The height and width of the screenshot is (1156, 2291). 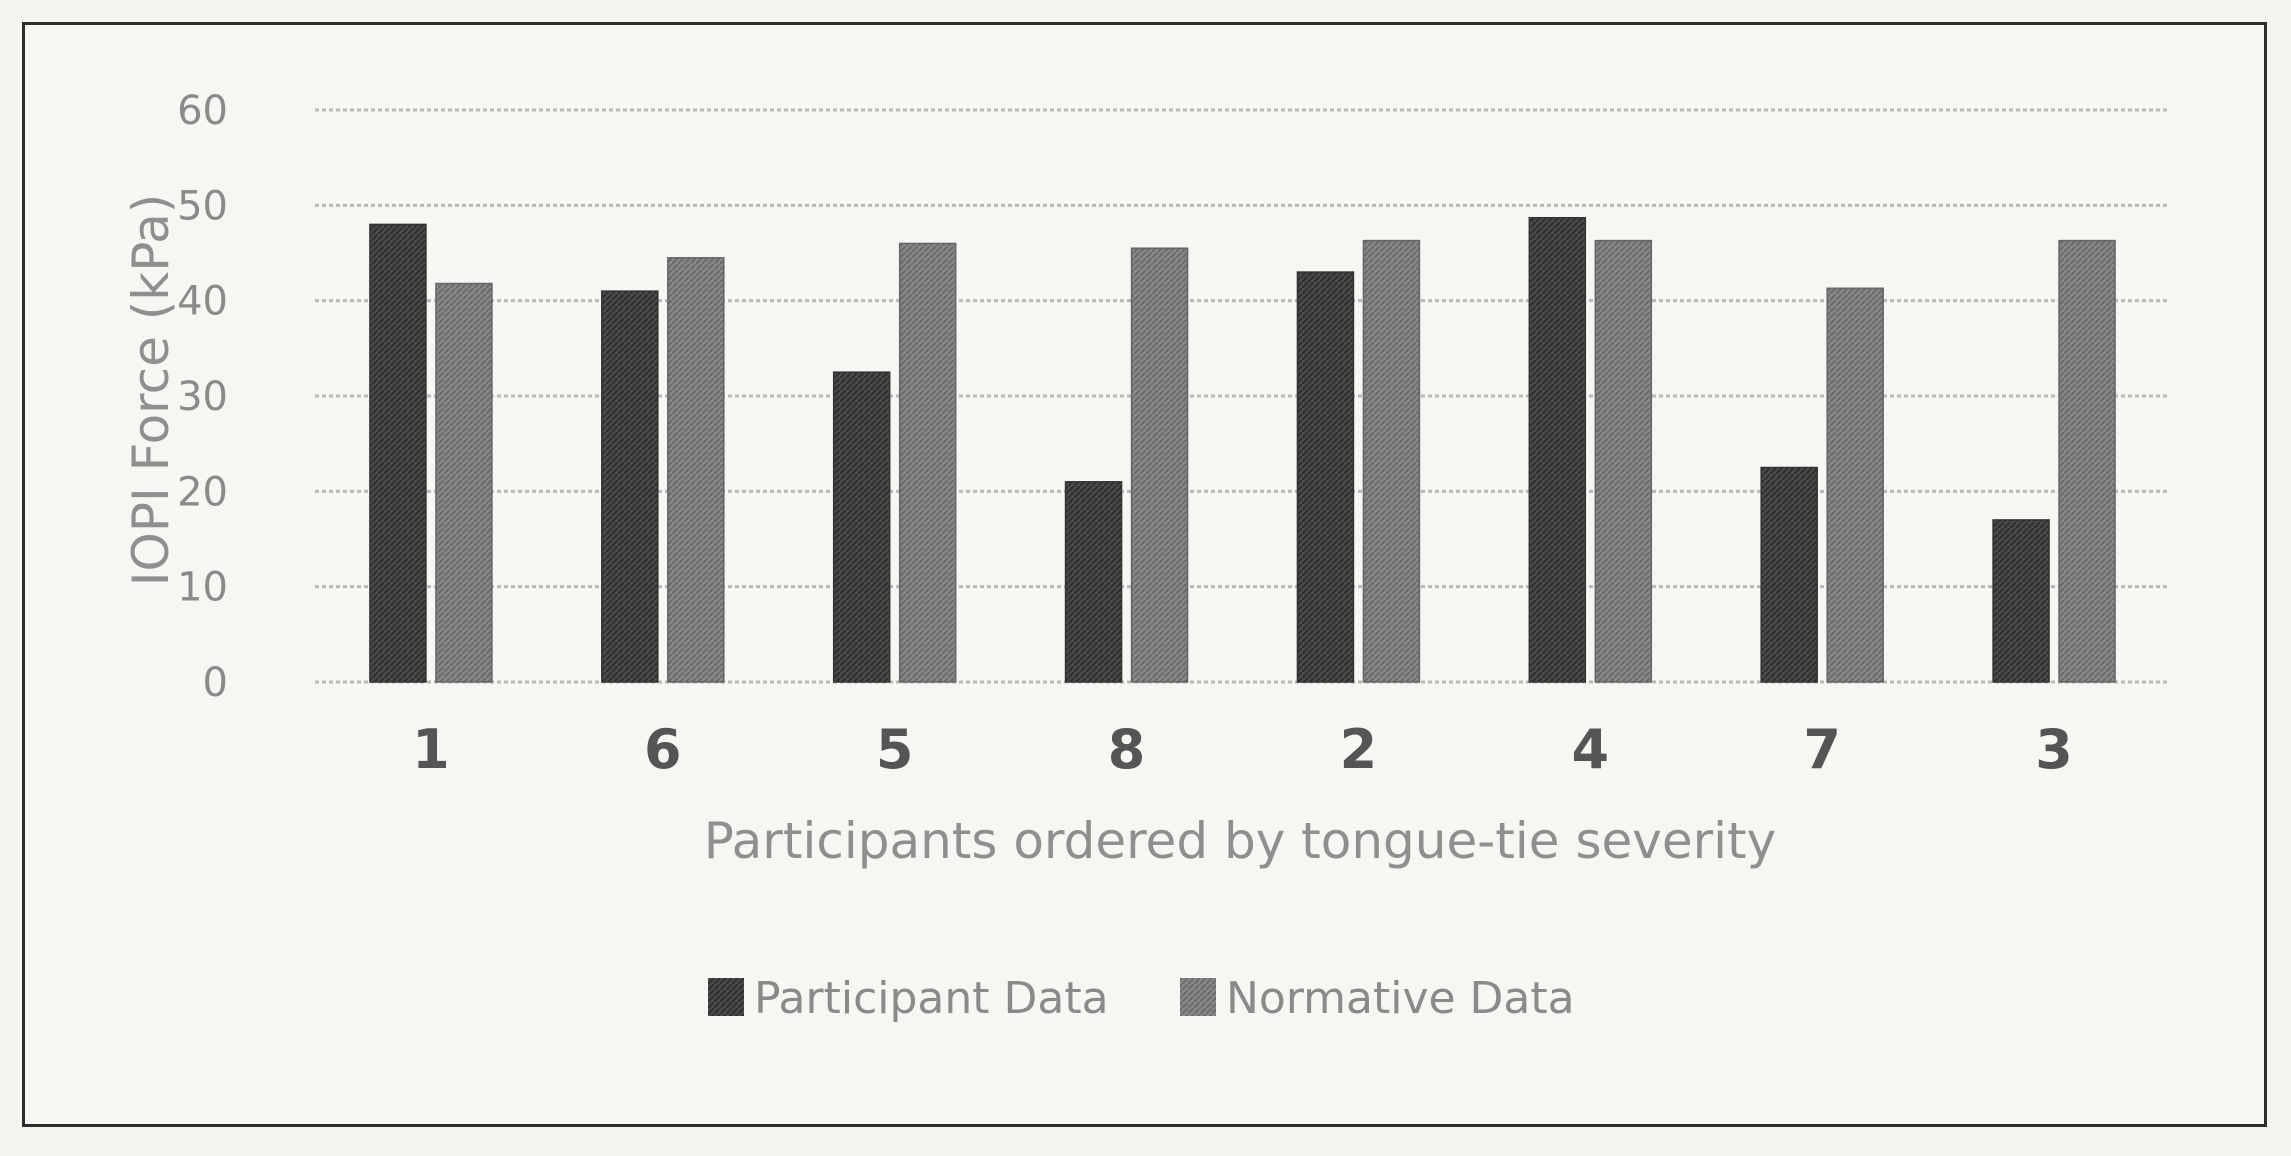 I want to click on y-tick-label: 50, so click(x=202, y=206).